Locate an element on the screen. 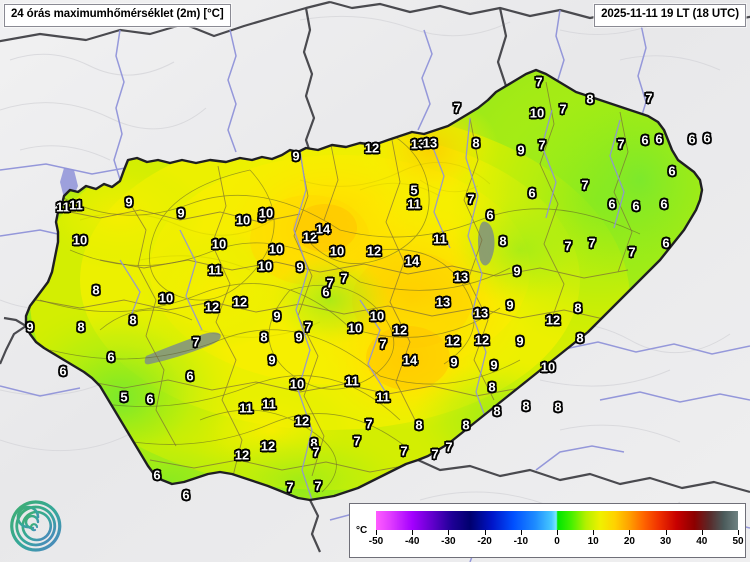  legend-tick-label: 0 is located at coordinates (557, 541).